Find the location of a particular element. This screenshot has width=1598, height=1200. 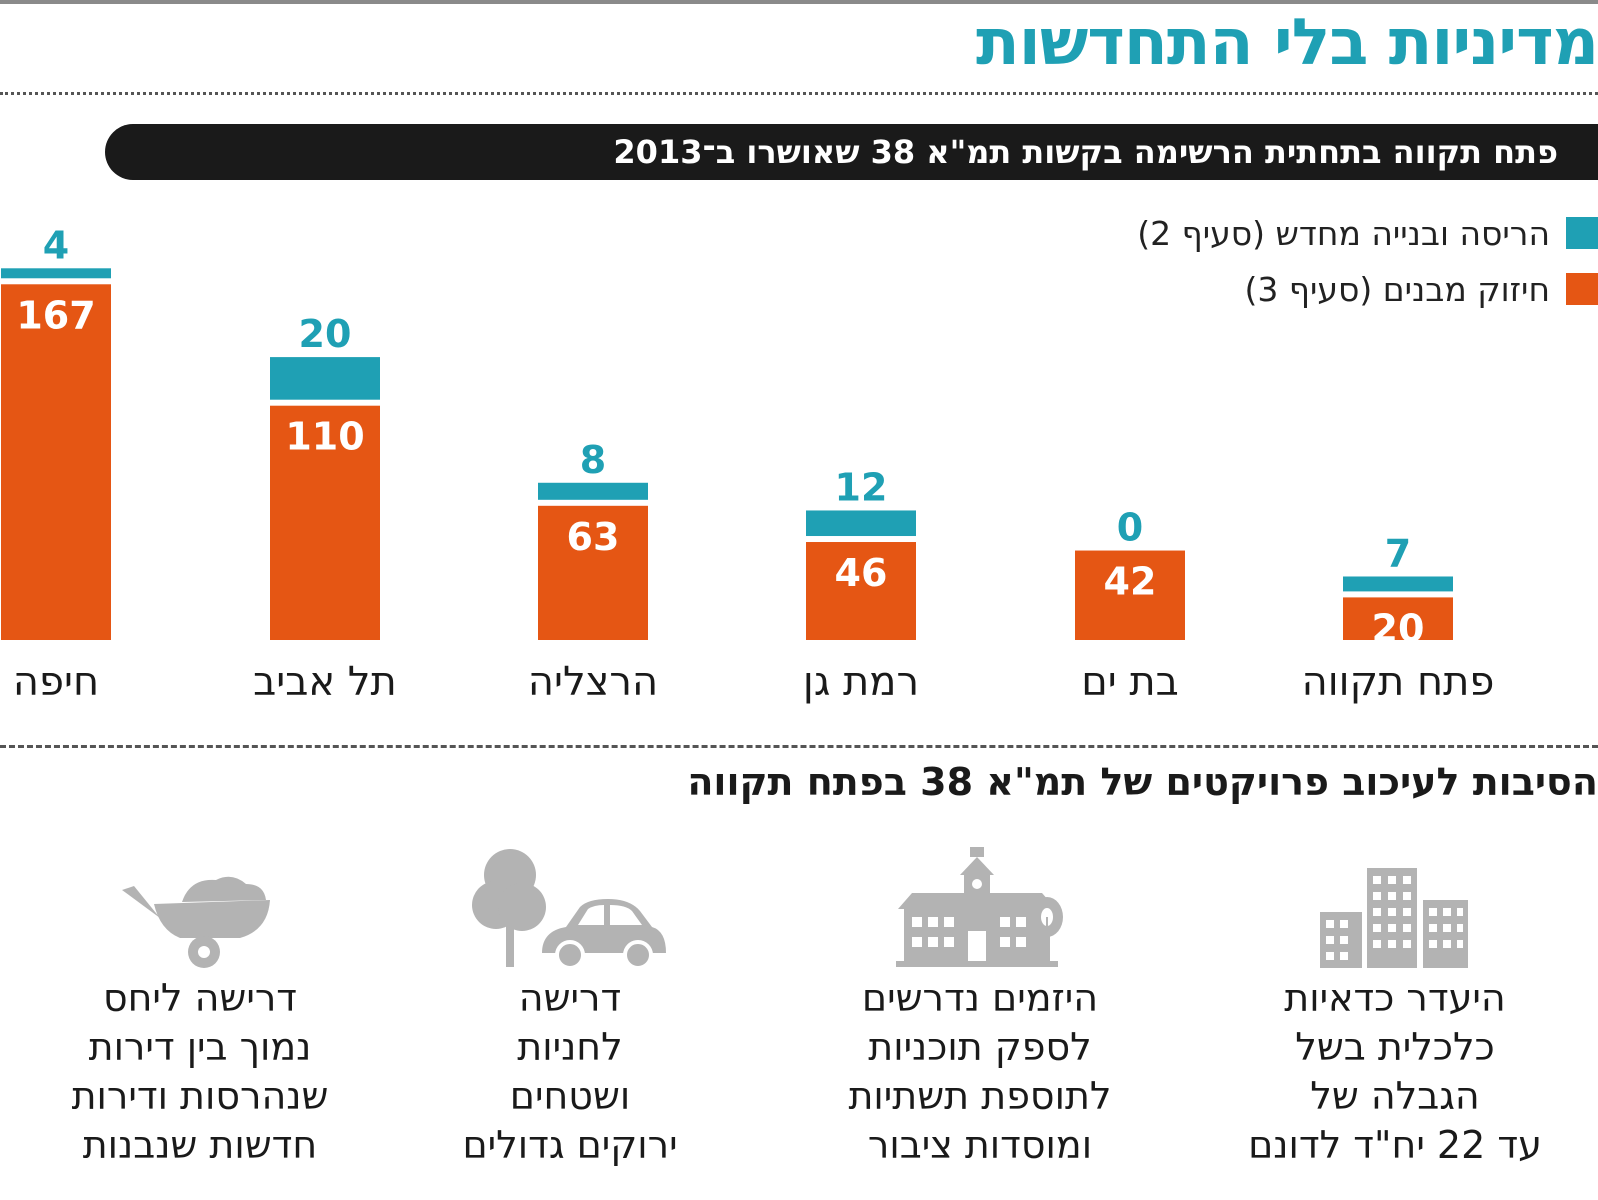

page-title: מדיניות בלי התחדשות is located at coordinates (1287, 43).